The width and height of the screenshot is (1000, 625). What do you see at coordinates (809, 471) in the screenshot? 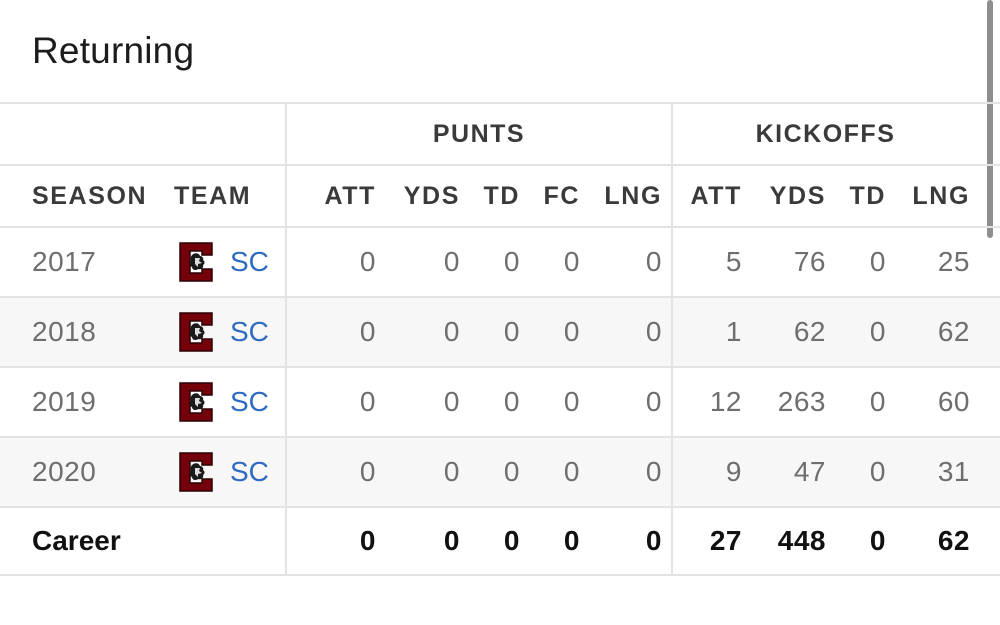
I see `kickoffs-yds-cell: 47` at bounding box center [809, 471].